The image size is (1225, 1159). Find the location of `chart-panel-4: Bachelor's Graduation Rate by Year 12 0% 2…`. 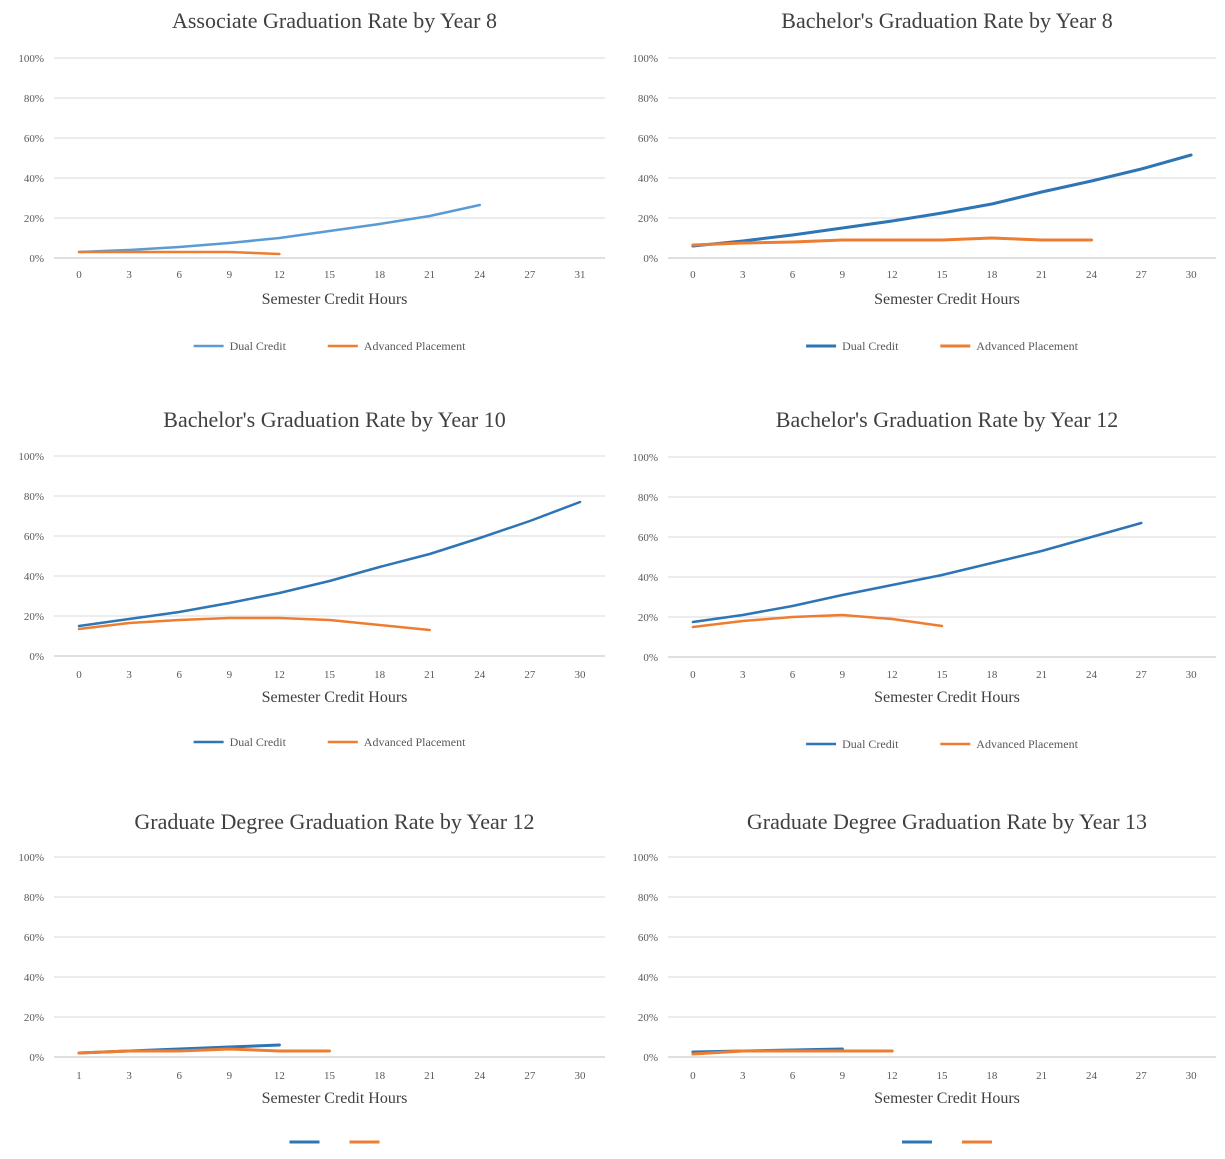

chart-panel-4: Bachelor's Graduation Rate by Year 12 0% 2… is located at coordinates (924, 579).